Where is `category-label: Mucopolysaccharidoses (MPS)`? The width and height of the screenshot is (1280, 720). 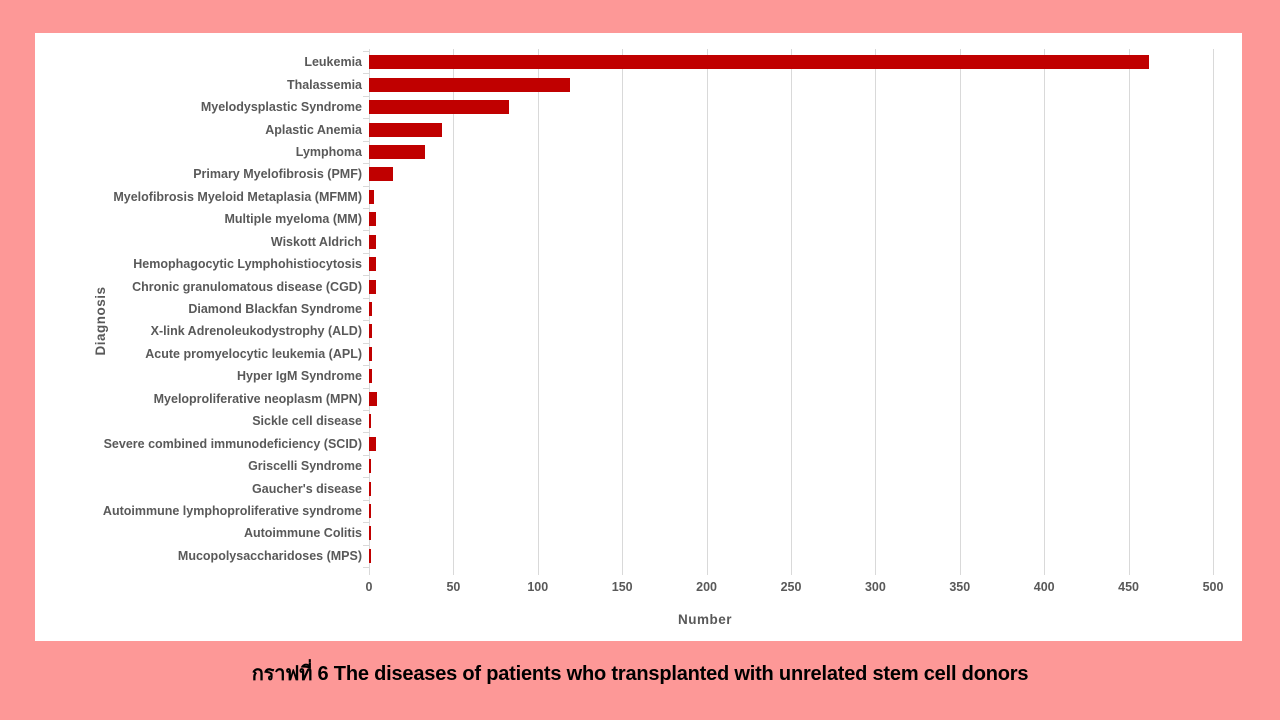
category-label: Mucopolysaccharidoses (MPS) is located at coordinates (269, 555).